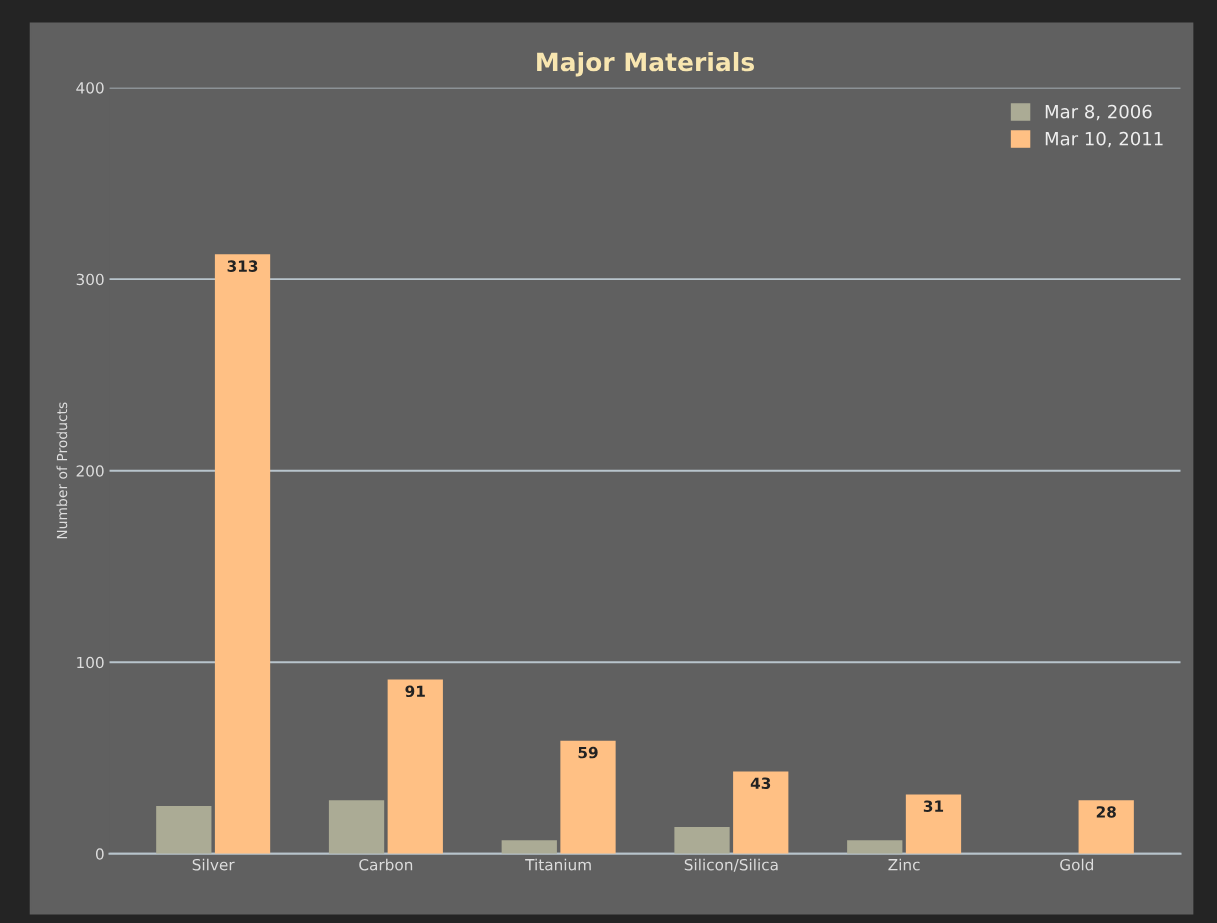 This screenshot has width=1217, height=923. Describe the element at coordinates (90, 279) in the screenshot. I see `y-tick-label: 300` at that location.